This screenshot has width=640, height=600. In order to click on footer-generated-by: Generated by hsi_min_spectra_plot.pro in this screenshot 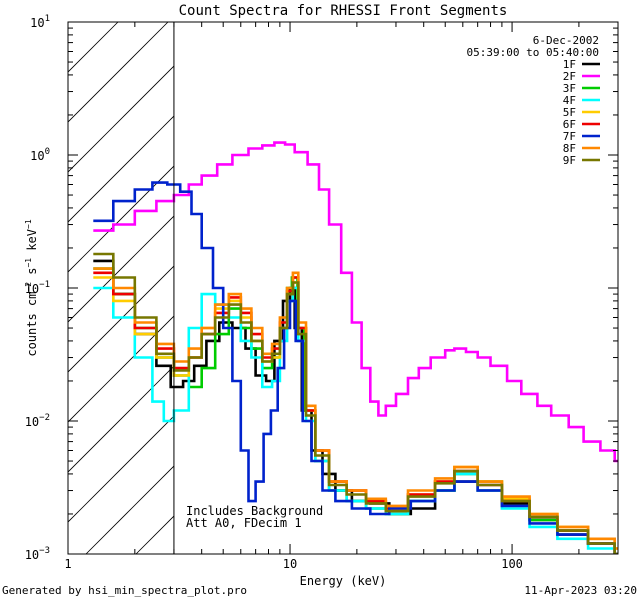, I will do `click(124, 590)`.